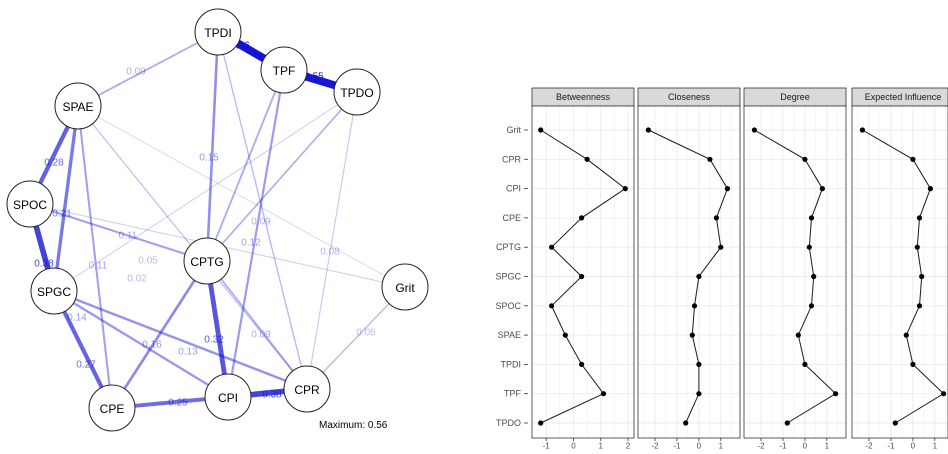  What do you see at coordinates (508, 306) in the screenshot?
I see `y-tick-label: SPOC` at bounding box center [508, 306].